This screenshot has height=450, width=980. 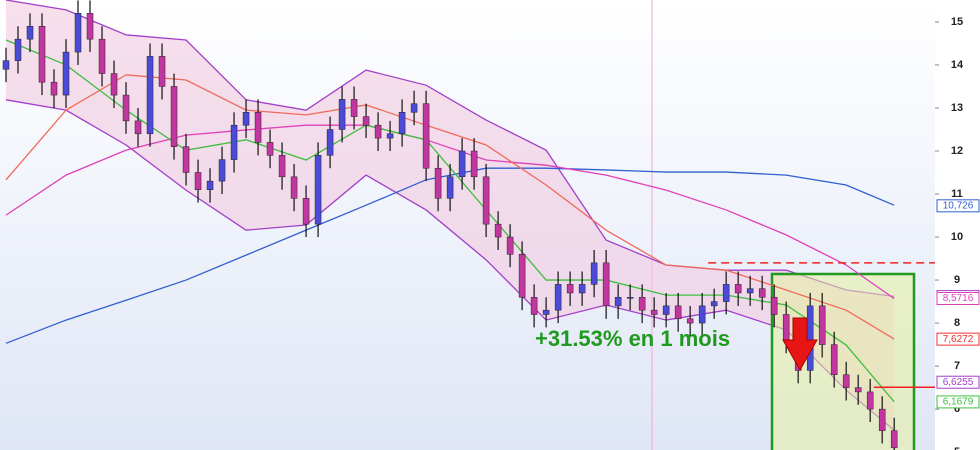 What do you see at coordinates (957, 409) in the screenshot?
I see `y-tick-label: 6` at bounding box center [957, 409].